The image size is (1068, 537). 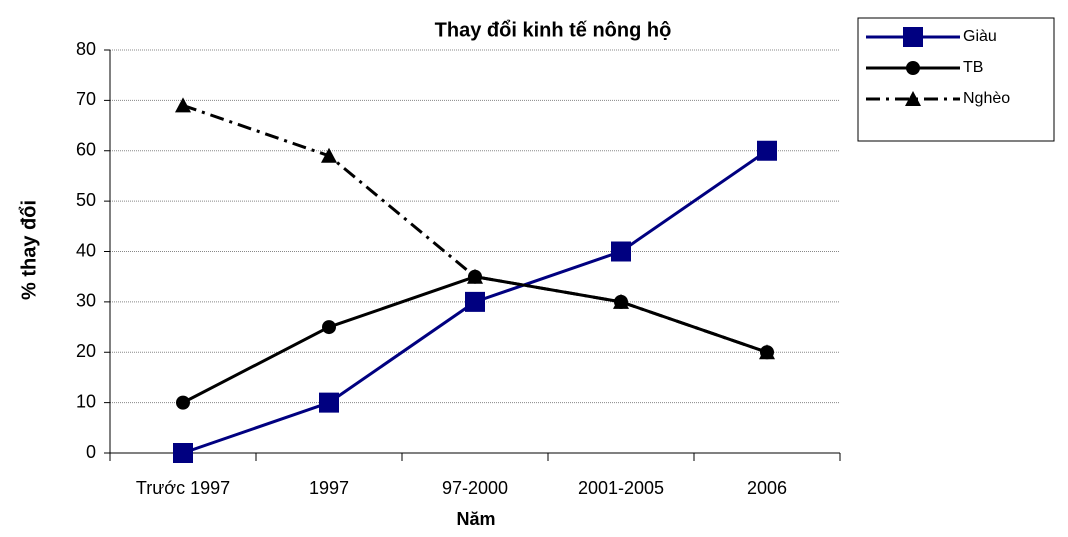 What do you see at coordinates (329, 488) in the screenshot?
I see `x-tick-label: 1997` at bounding box center [329, 488].